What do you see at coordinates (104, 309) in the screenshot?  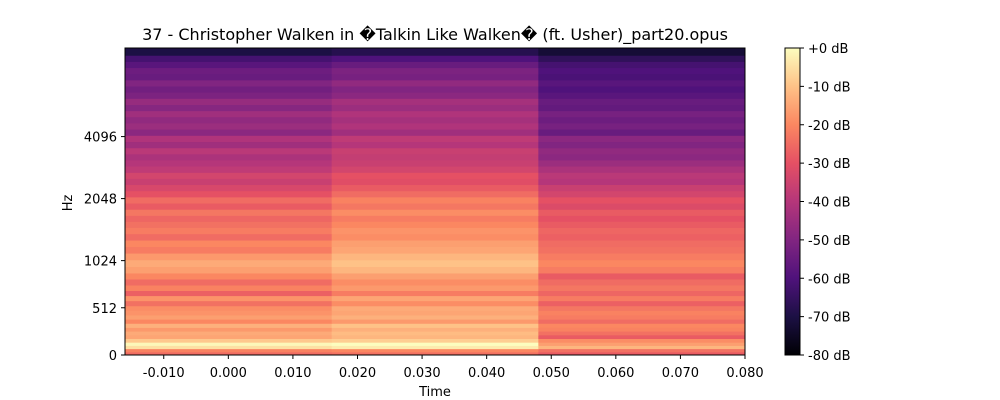 I see `y-tick-label: 512` at bounding box center [104, 309].